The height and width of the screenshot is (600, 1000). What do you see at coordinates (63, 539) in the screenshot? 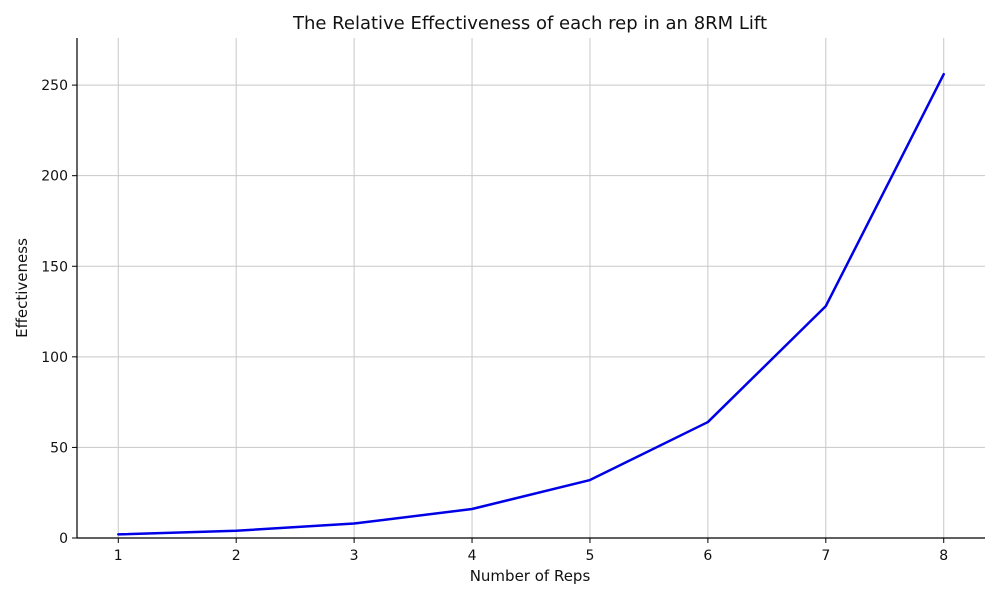
I see `y-tick-label: 0` at bounding box center [63, 539].